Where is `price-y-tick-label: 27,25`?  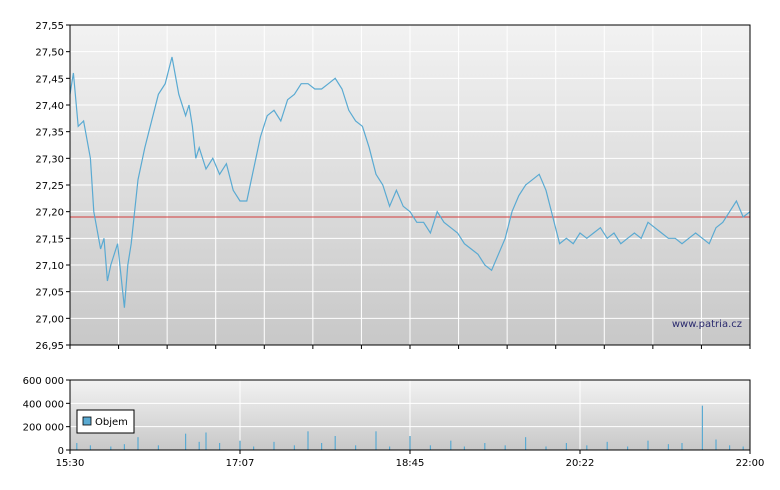
price-y-tick-label: 27,25 is located at coordinates (49, 186).